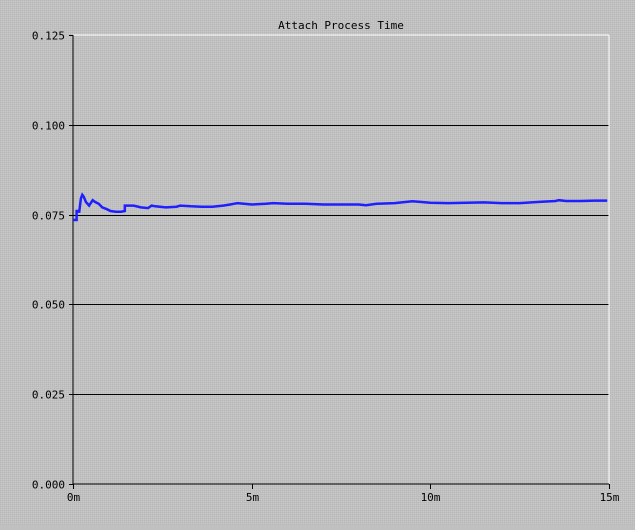 This screenshot has height=530, width=635. What do you see at coordinates (48, 36) in the screenshot?
I see `y-tick-label: 0.125` at bounding box center [48, 36].